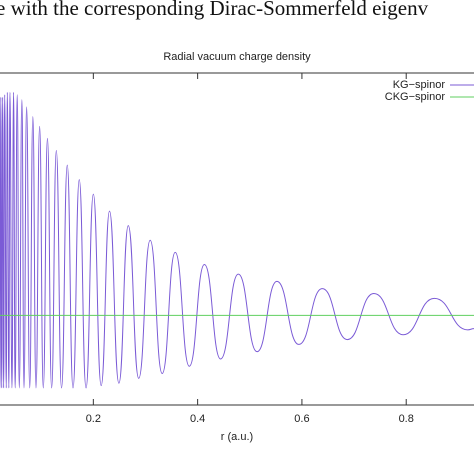 The width and height of the screenshot is (474, 474). Describe the element at coordinates (197, 419) in the screenshot. I see `x-tick-label: 0.4` at that location.